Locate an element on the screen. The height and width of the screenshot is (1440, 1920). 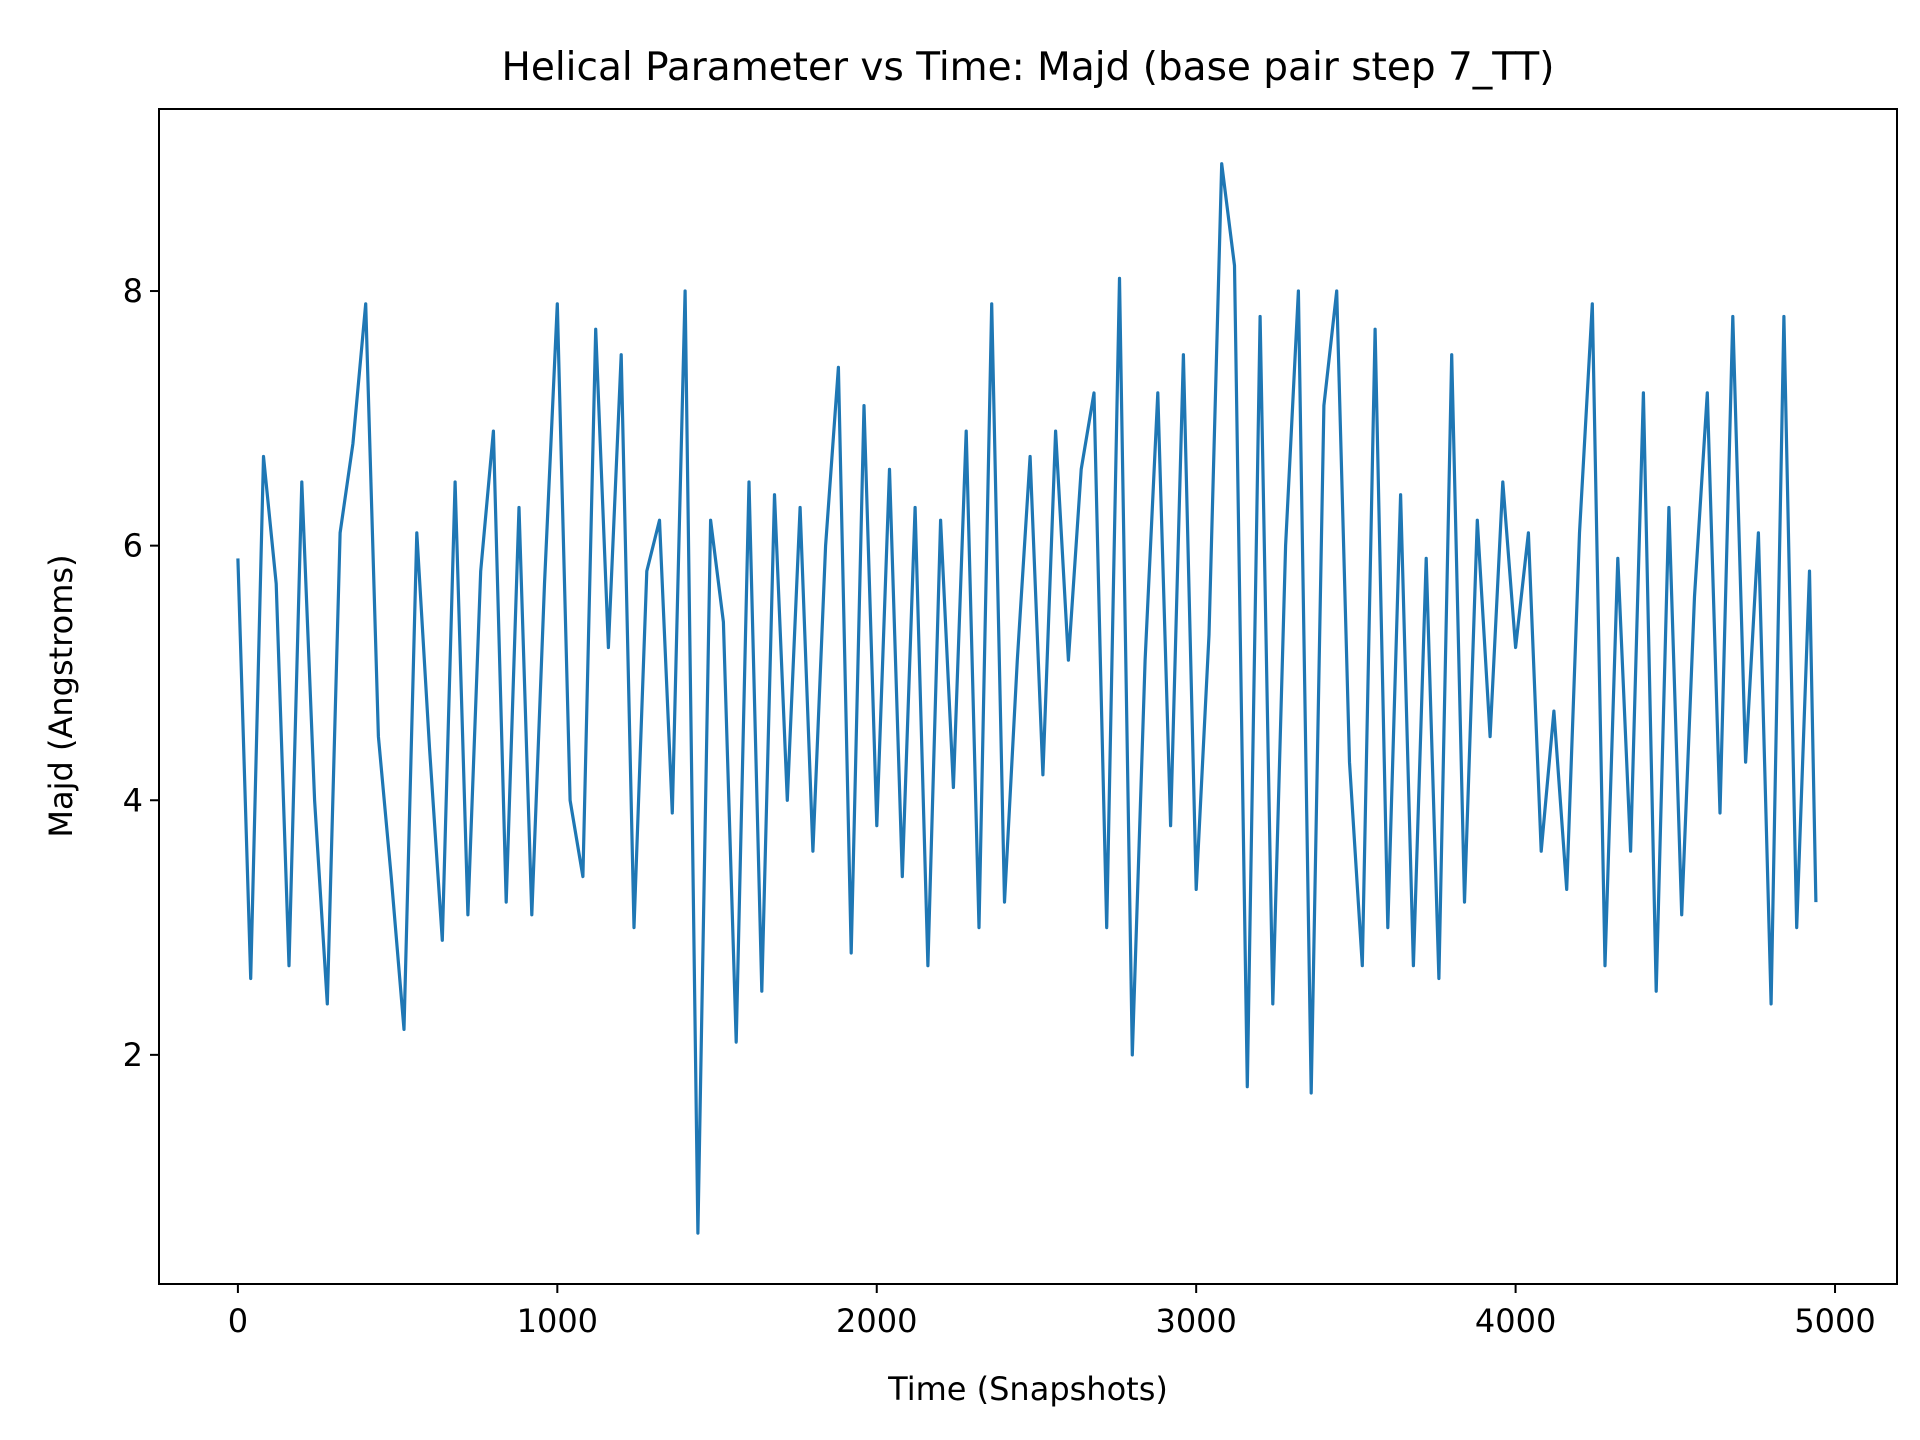
x-tick-label: 5000 is located at coordinates (1834, 1321).